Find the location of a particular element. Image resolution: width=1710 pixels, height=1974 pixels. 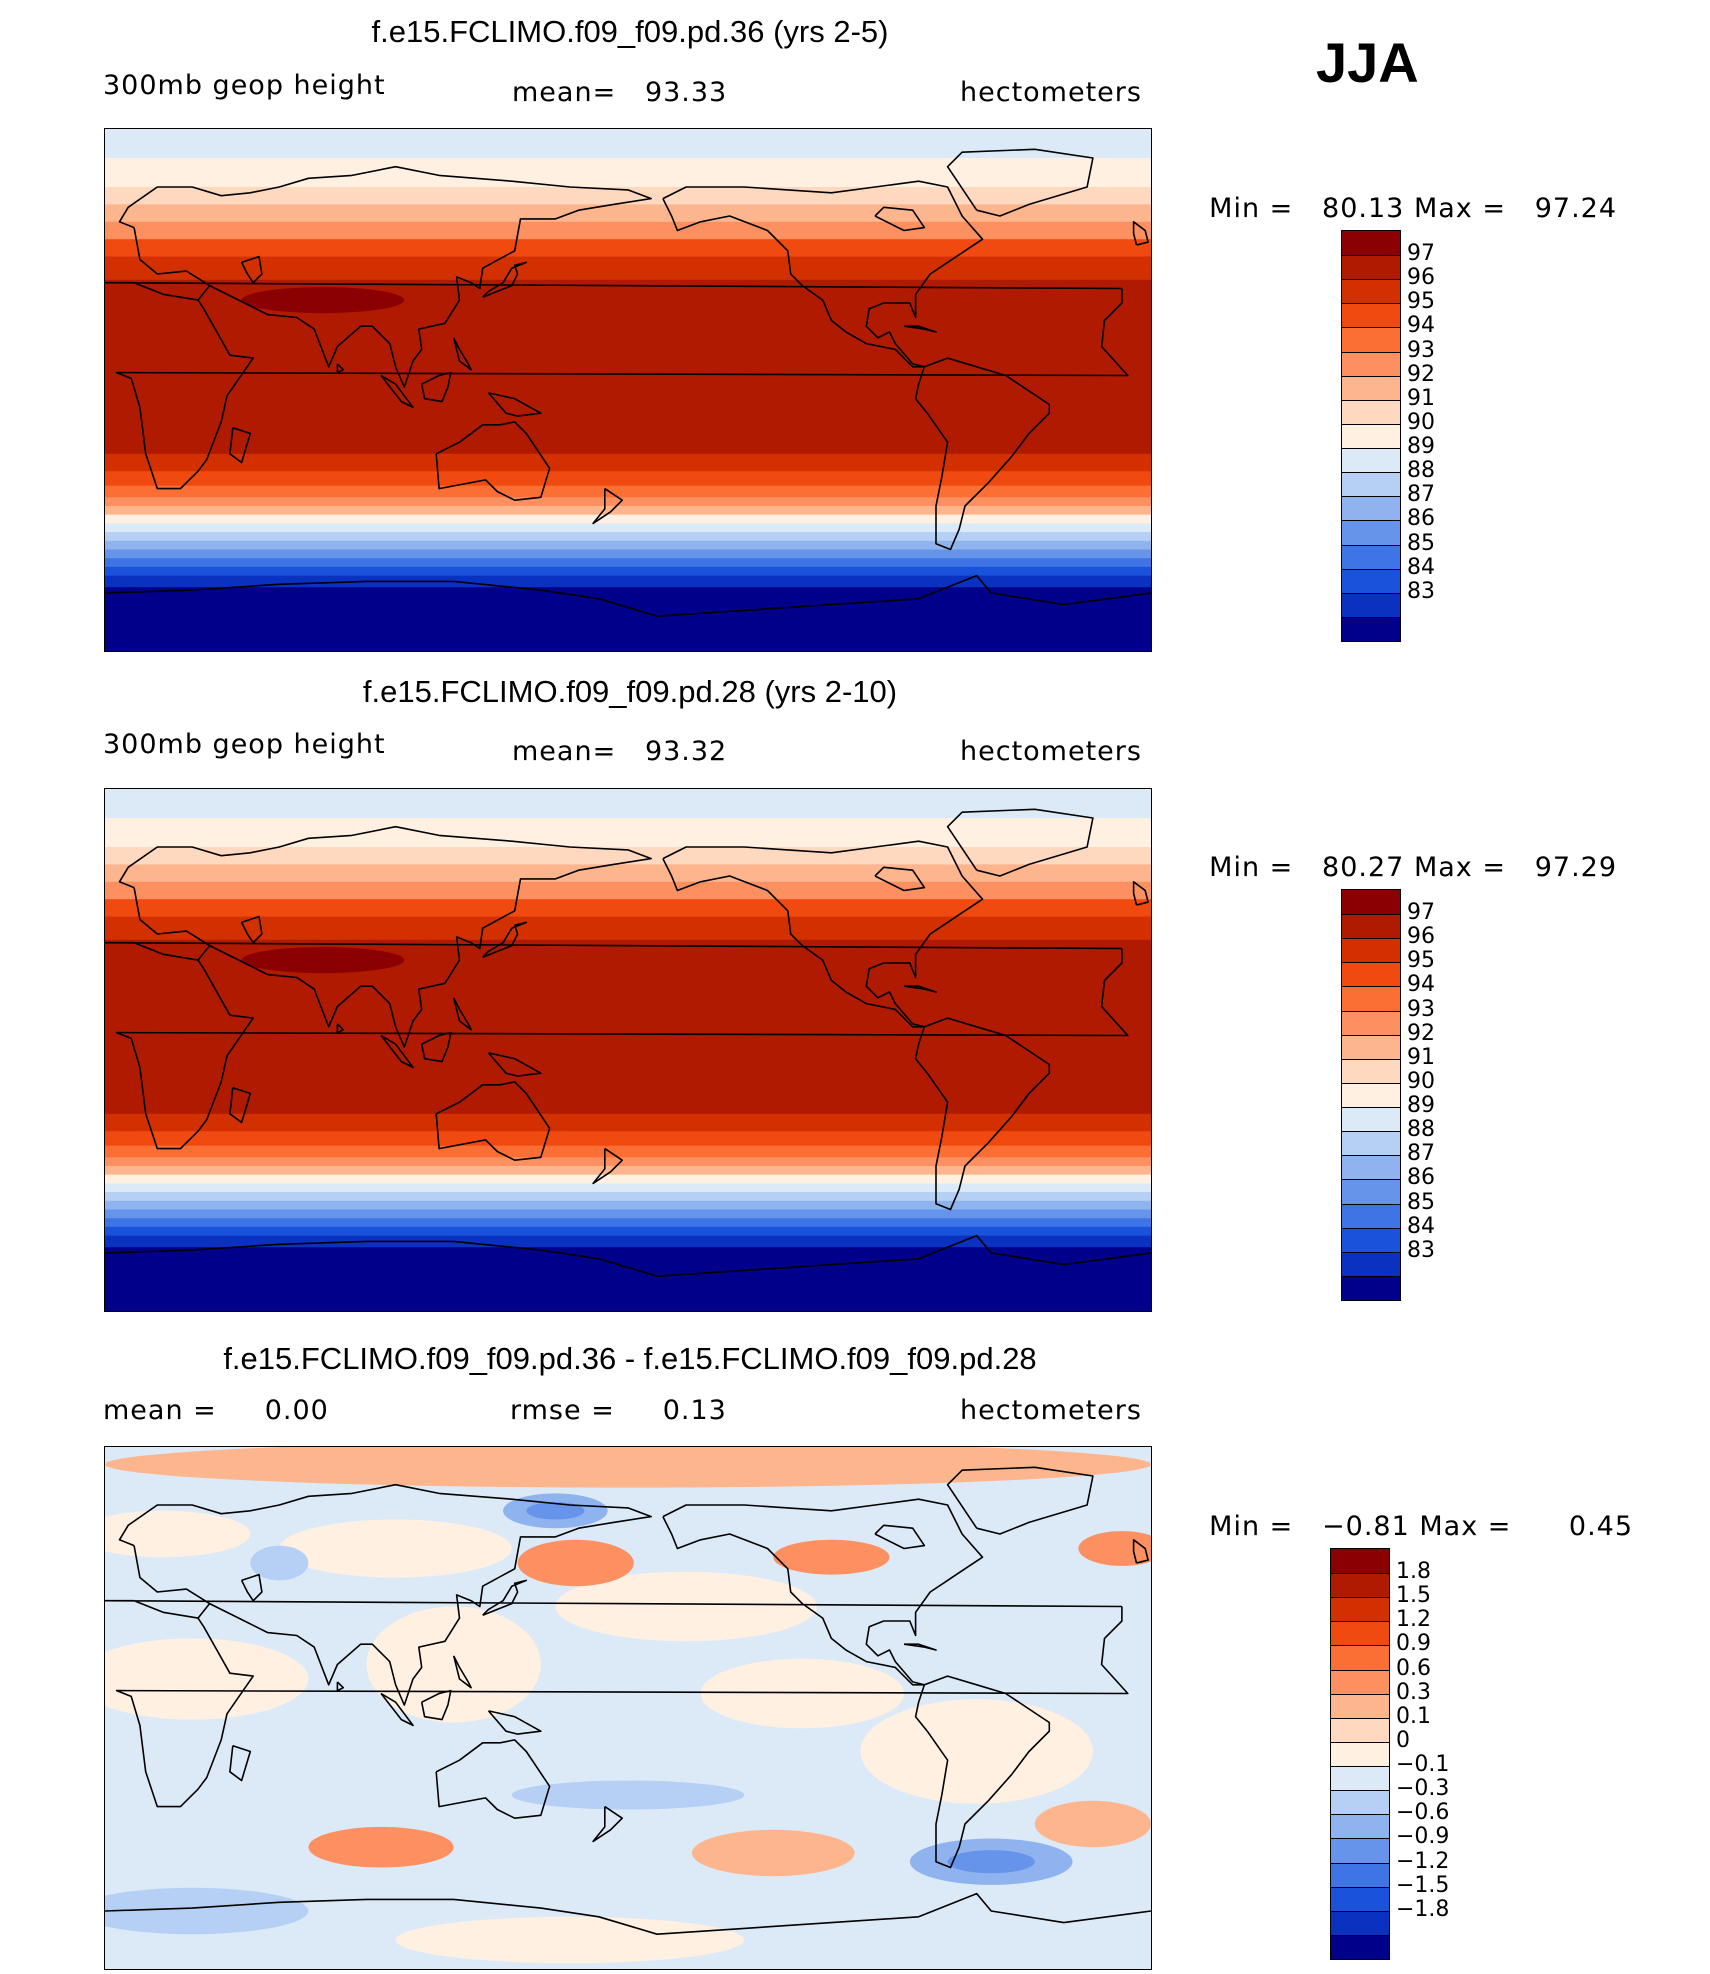

panel-3-max-label: Max = is located at coordinates (1465, 1526).